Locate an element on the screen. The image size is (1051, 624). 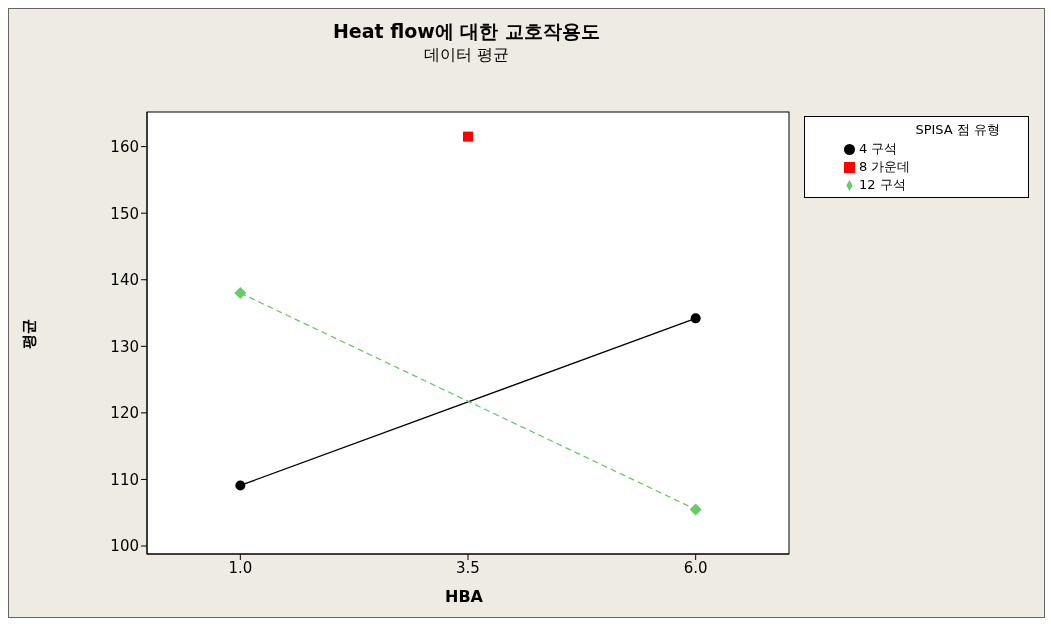
x-tick-label: 6.0 is located at coordinates (695, 567).